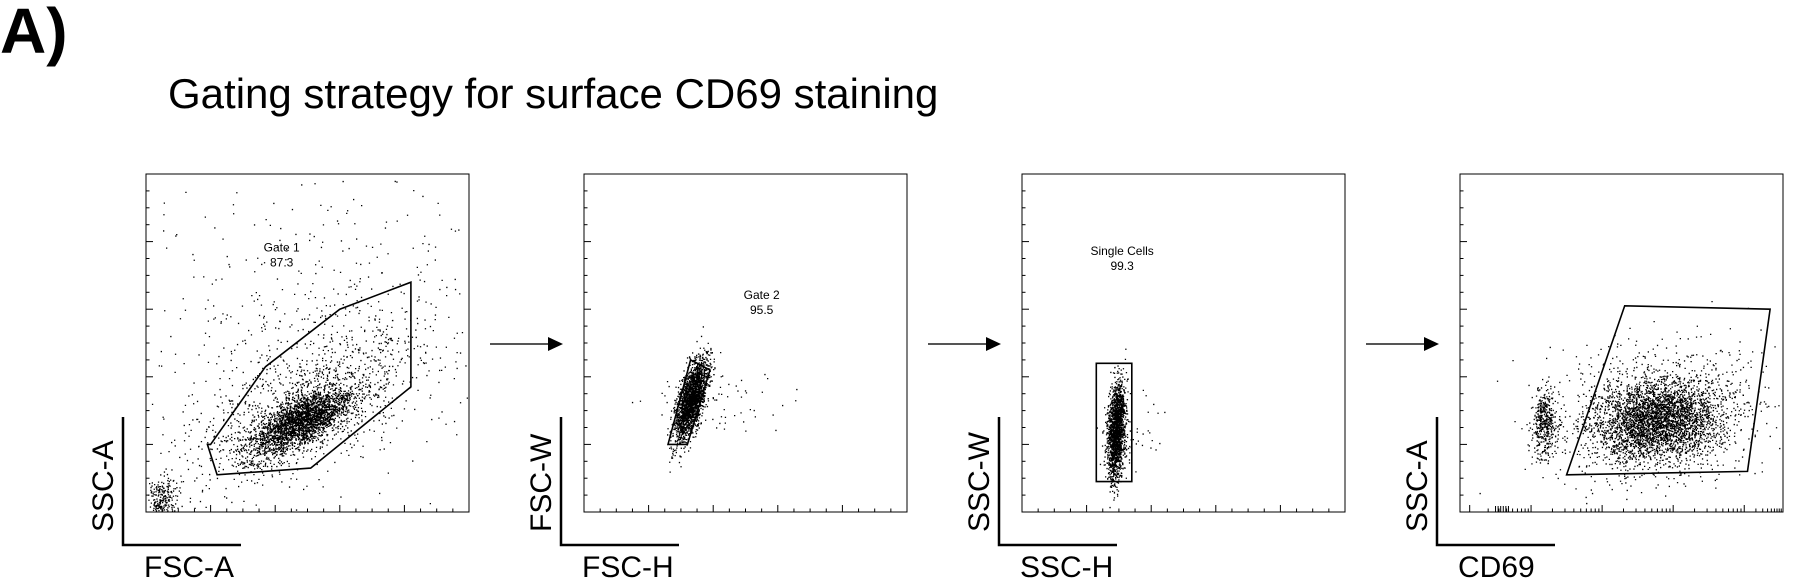  What do you see at coordinates (628, 564) in the screenshot?
I see `x-axis-label: FSC-H` at bounding box center [628, 564].